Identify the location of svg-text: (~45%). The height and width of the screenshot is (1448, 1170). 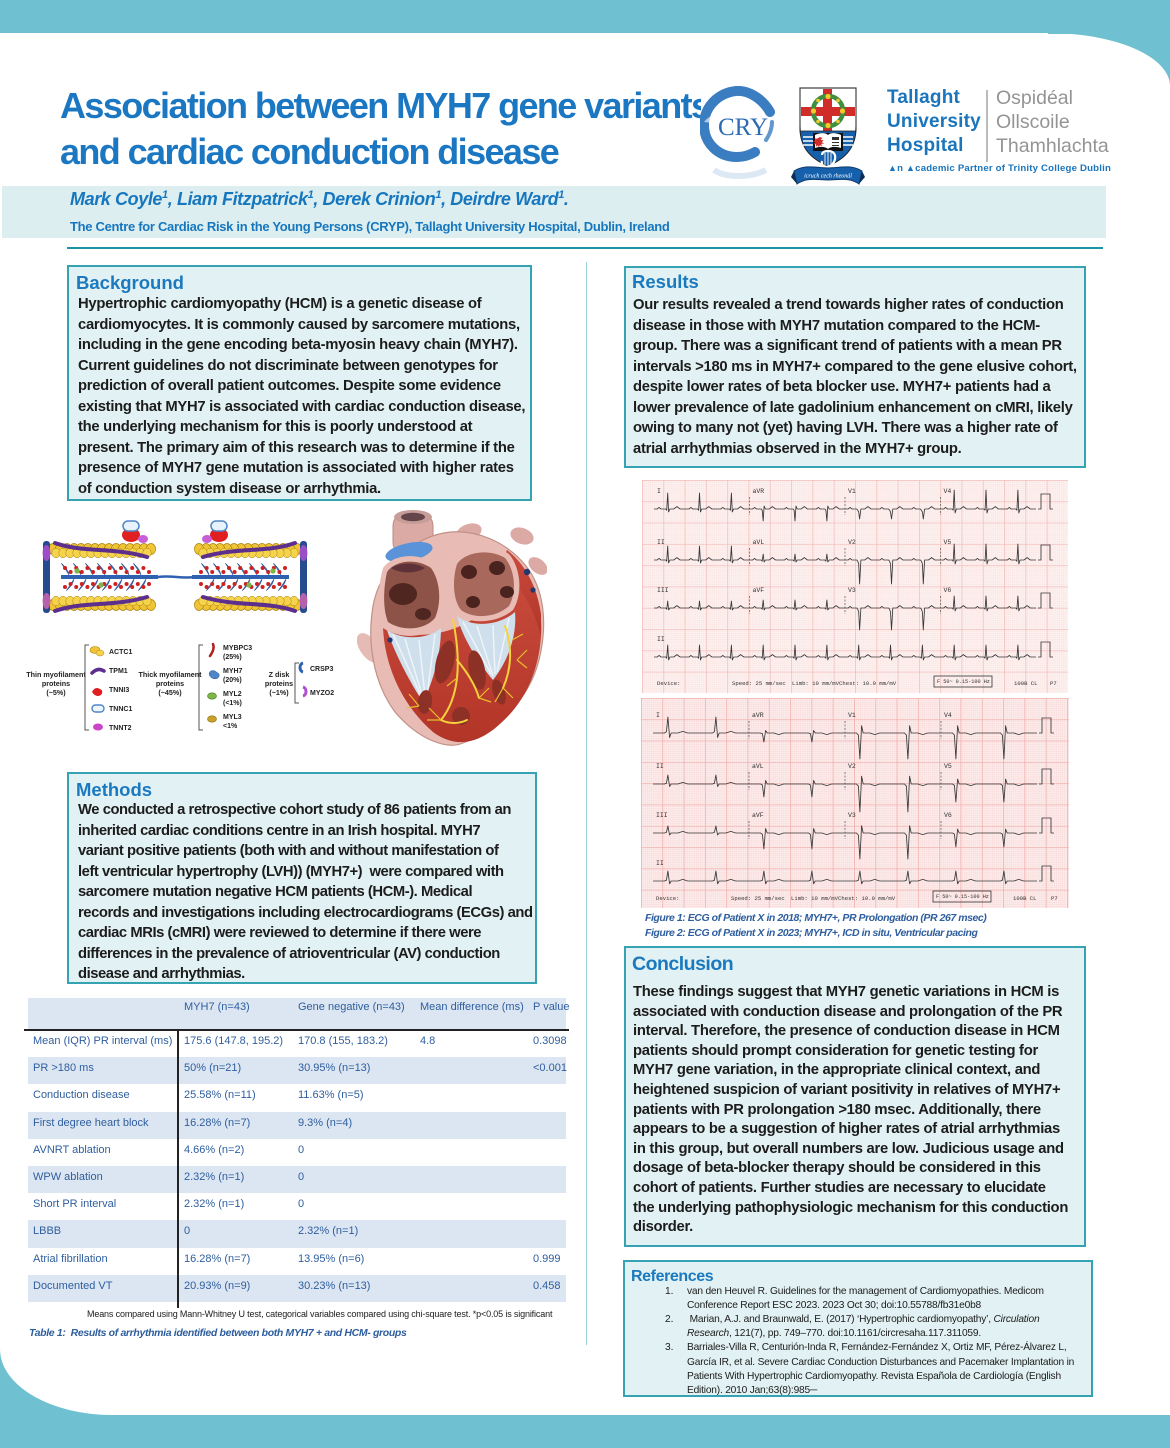
(170, 692).